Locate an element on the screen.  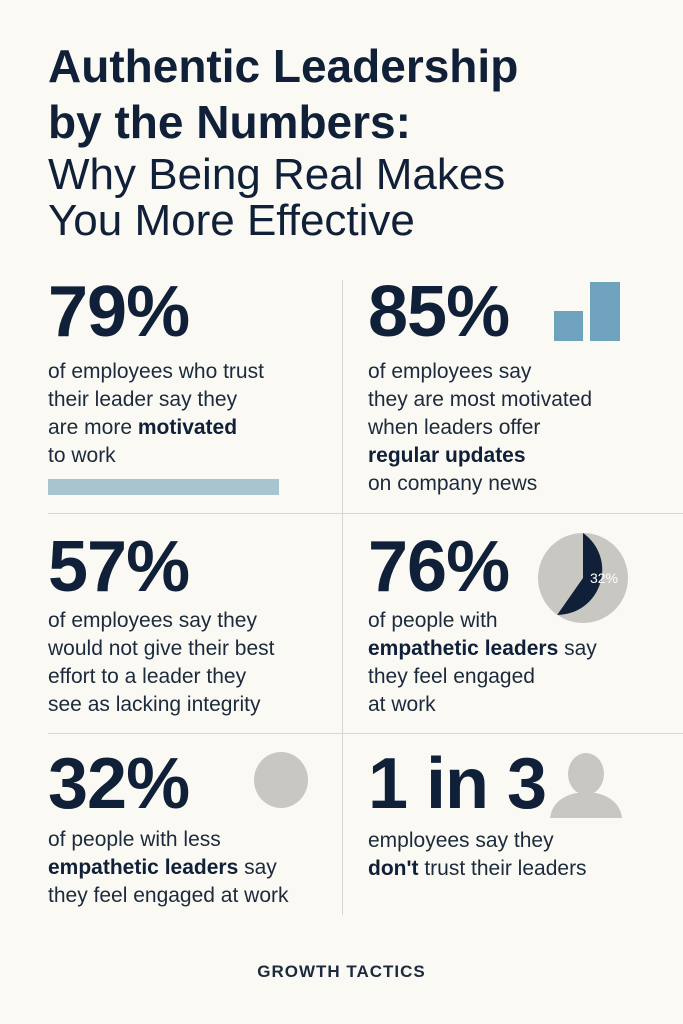
description-line: of employees who trust is located at coordinates (156, 372).